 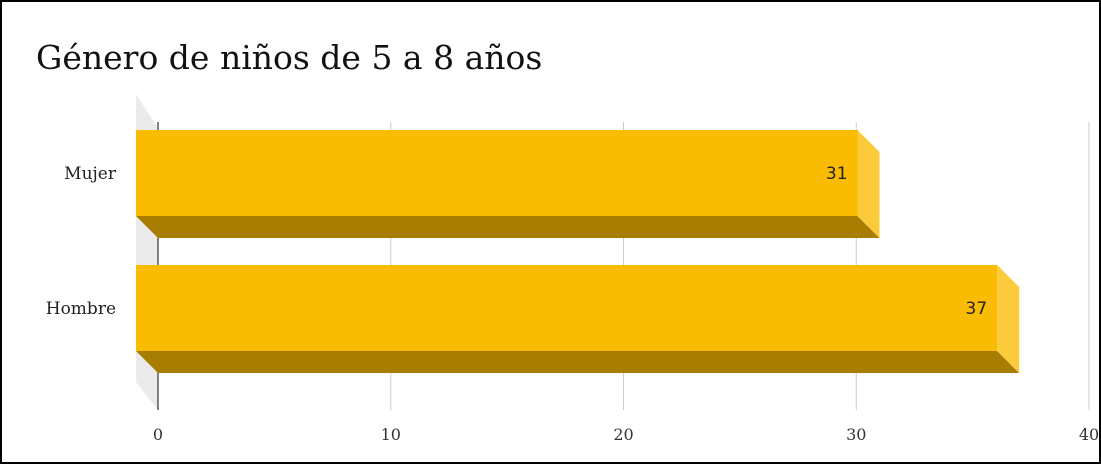 I want to click on x-tick-label: 40, so click(x=1089, y=434).